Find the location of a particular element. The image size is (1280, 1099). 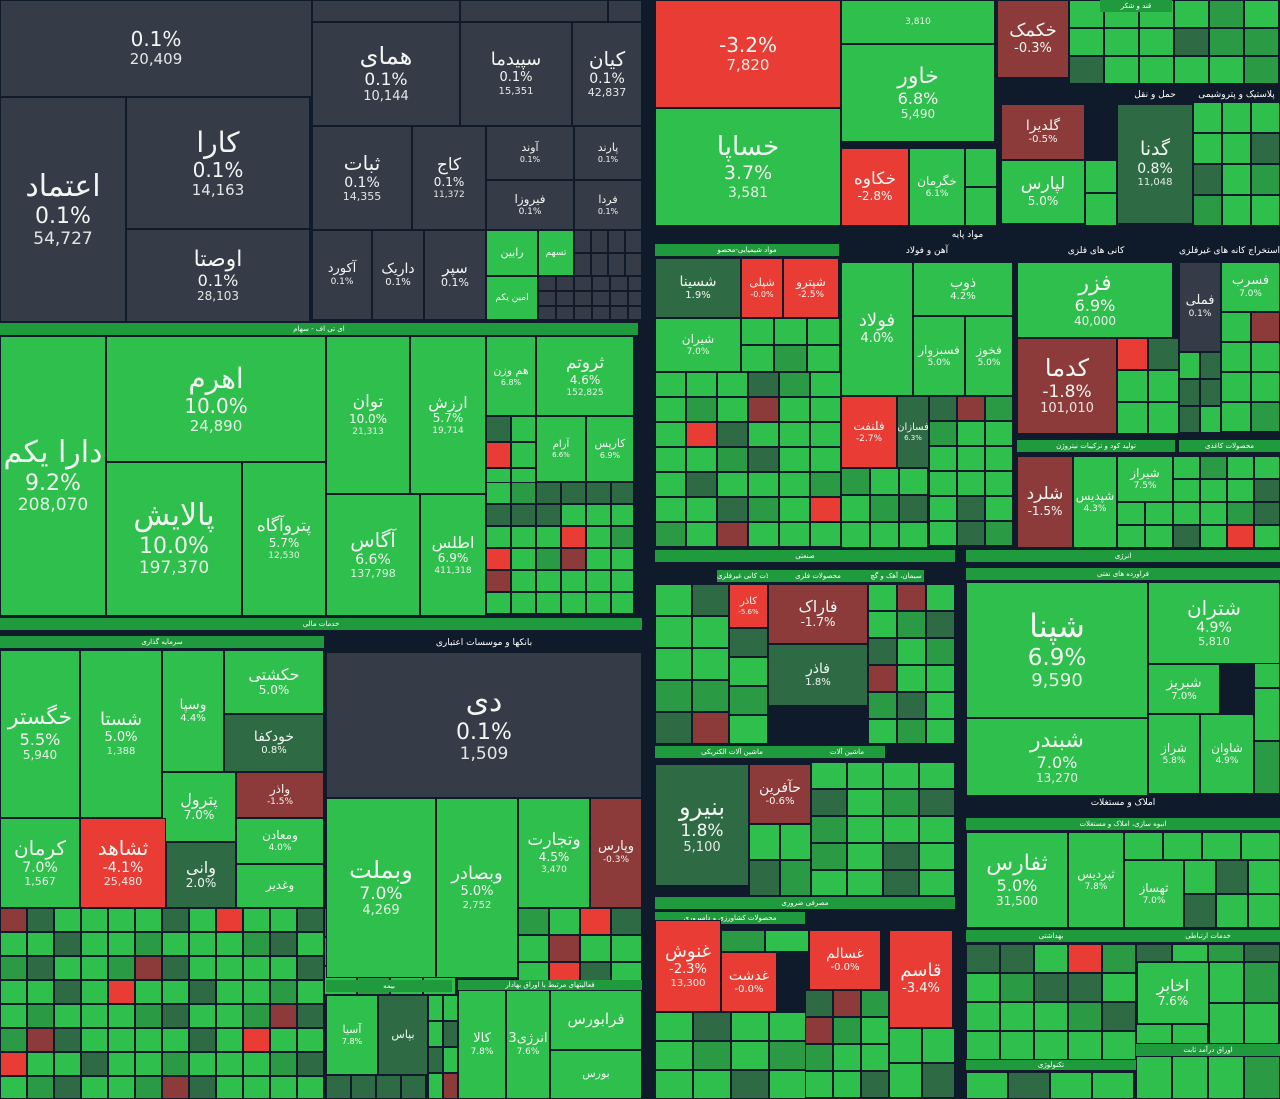

symbol-tile: اوصتا 0.1% 28,103 is located at coordinates (218, 275).